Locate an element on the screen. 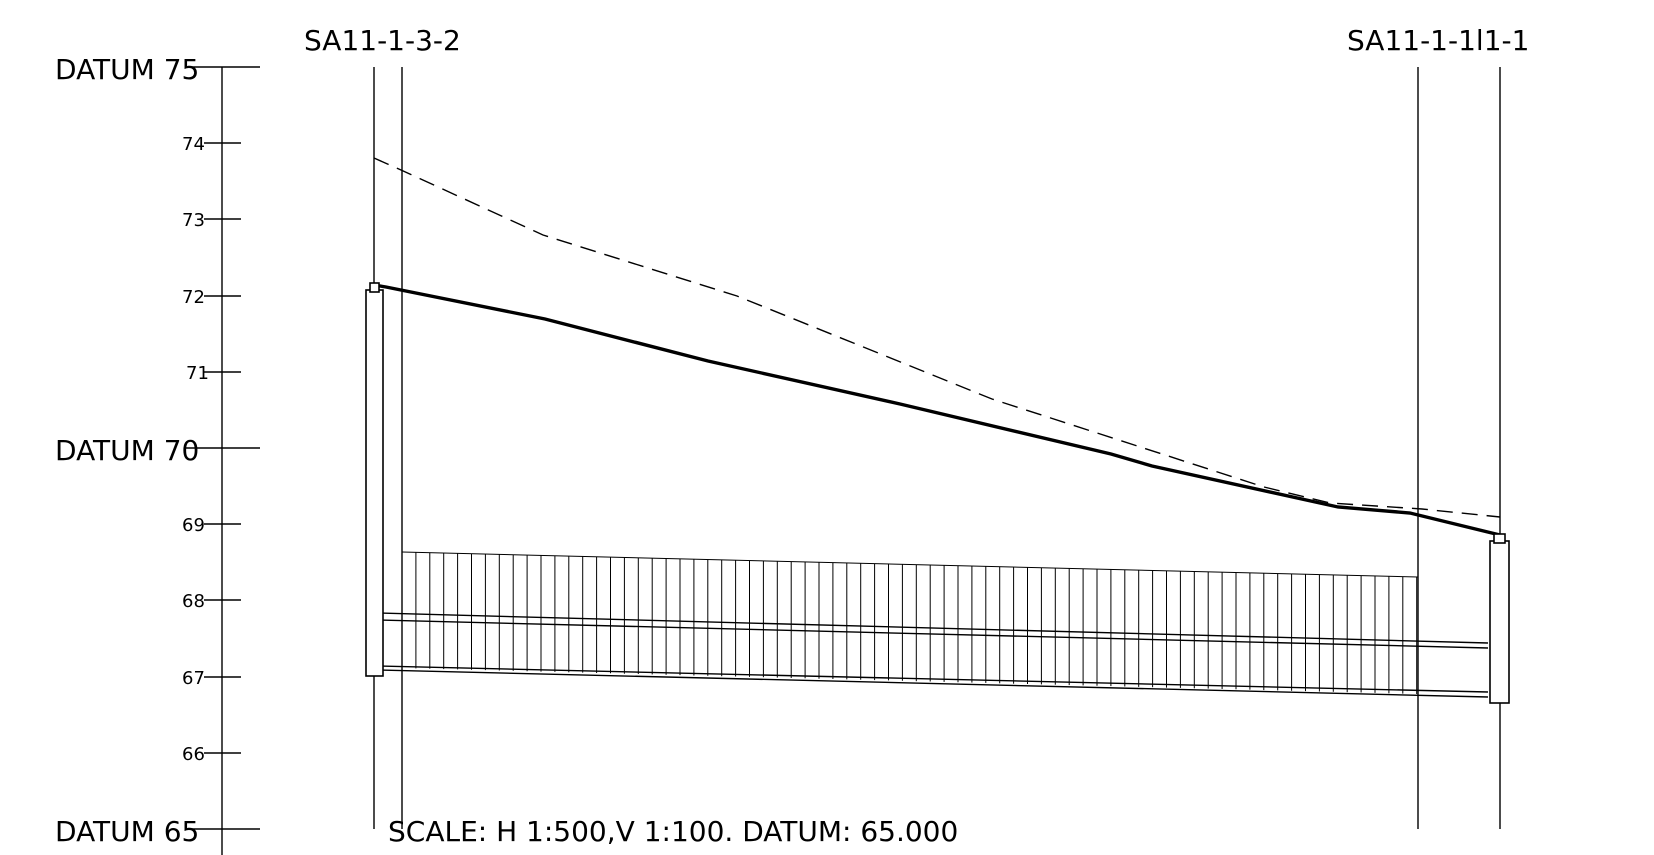 This screenshot has height=855, width=1654. left-manhole-label: SA11-1-3-2 is located at coordinates (382, 40).